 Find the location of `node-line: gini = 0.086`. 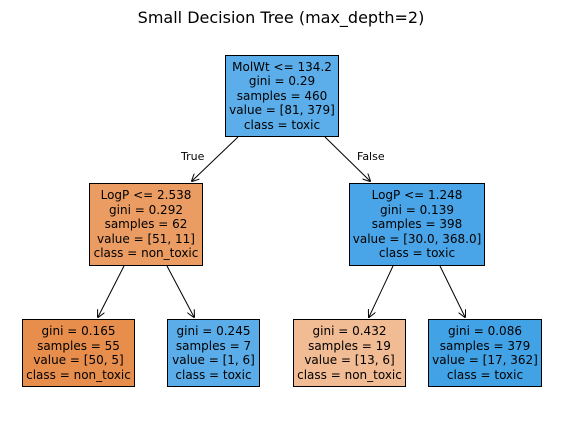

node-line: gini = 0.086 is located at coordinates (485, 331).